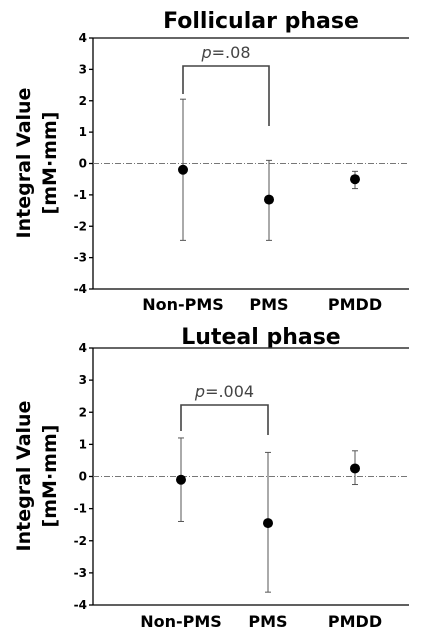 This screenshot has width=436, height=634. Describe the element at coordinates (261, 21) in the screenshot. I see `chart-title: Follicular phase` at that location.